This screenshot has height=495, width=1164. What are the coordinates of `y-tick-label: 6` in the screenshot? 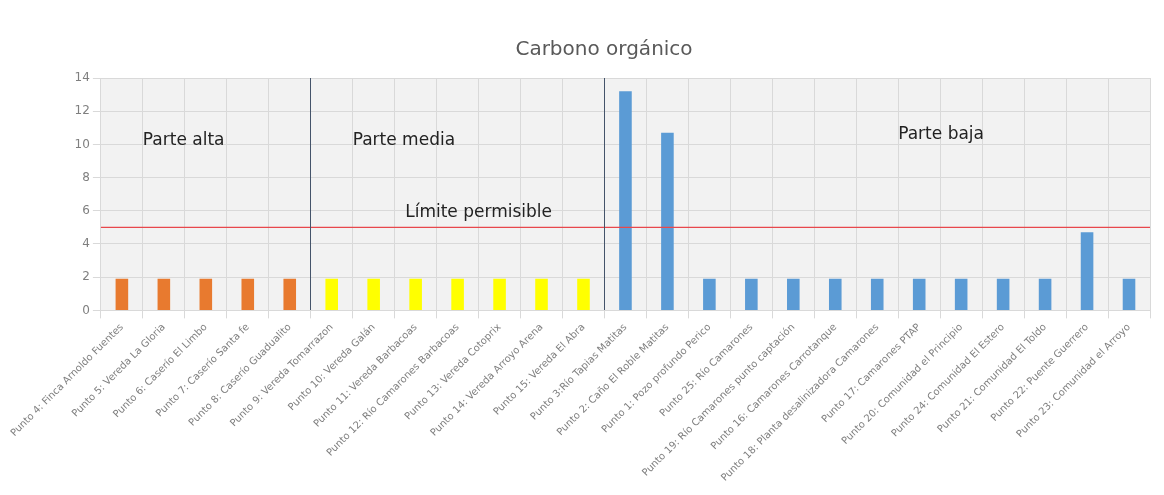 It's located at (86, 209).